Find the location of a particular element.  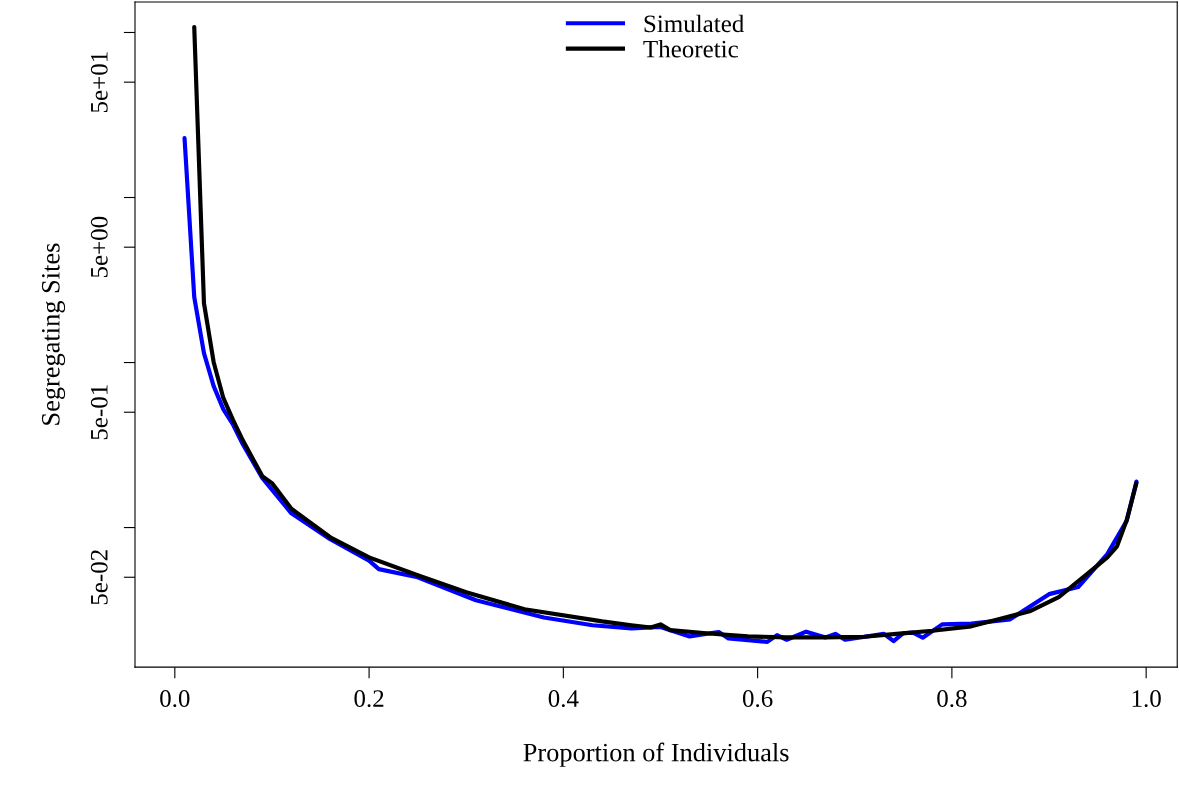

y-axis-title: Segregating Sites is located at coordinates (53, 334).